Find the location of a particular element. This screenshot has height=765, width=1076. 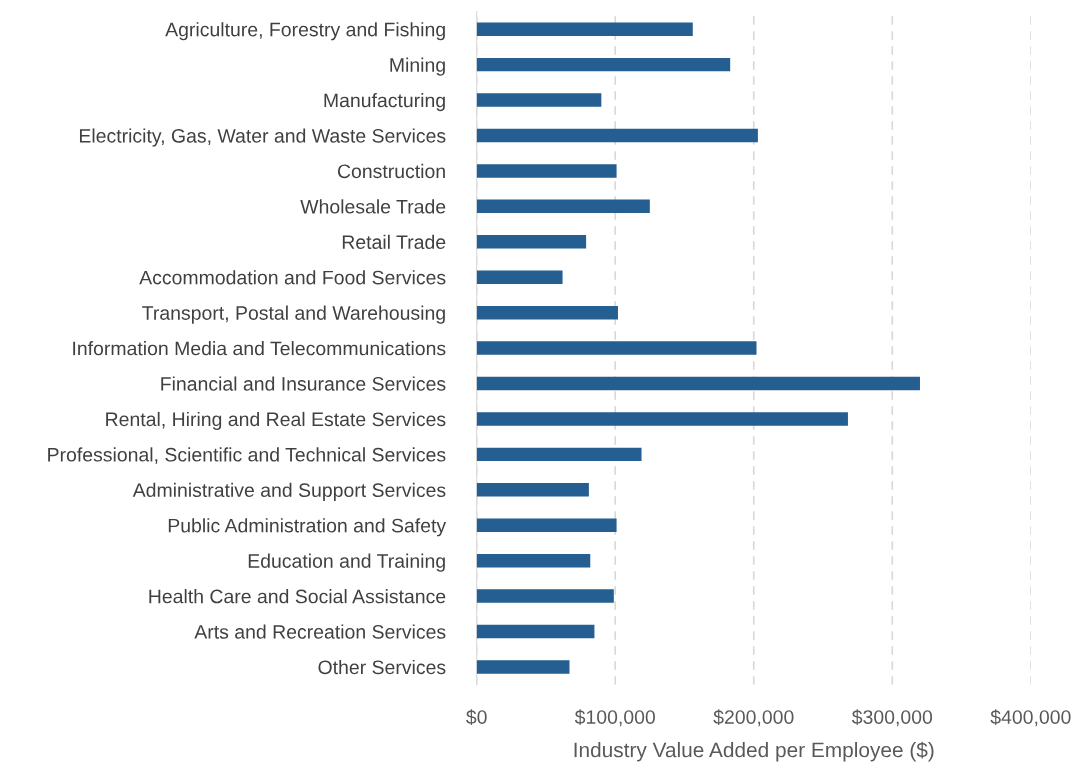

x-tick-label: $300,000 is located at coordinates (892, 718).